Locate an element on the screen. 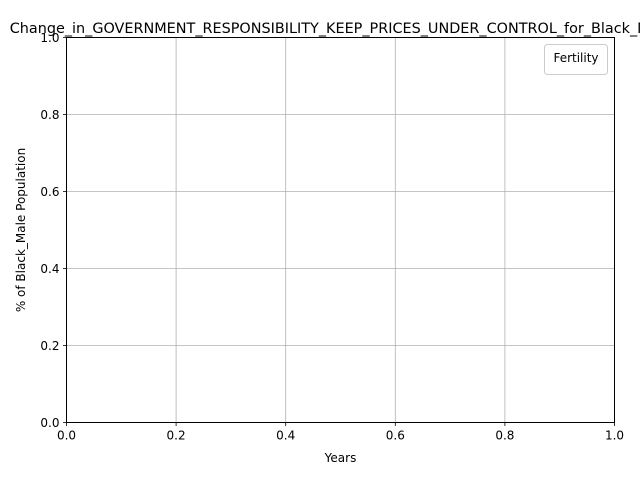 Image resolution: width=640 pixels, height=480 pixels. legend-title: Fertility is located at coordinates (575, 58).